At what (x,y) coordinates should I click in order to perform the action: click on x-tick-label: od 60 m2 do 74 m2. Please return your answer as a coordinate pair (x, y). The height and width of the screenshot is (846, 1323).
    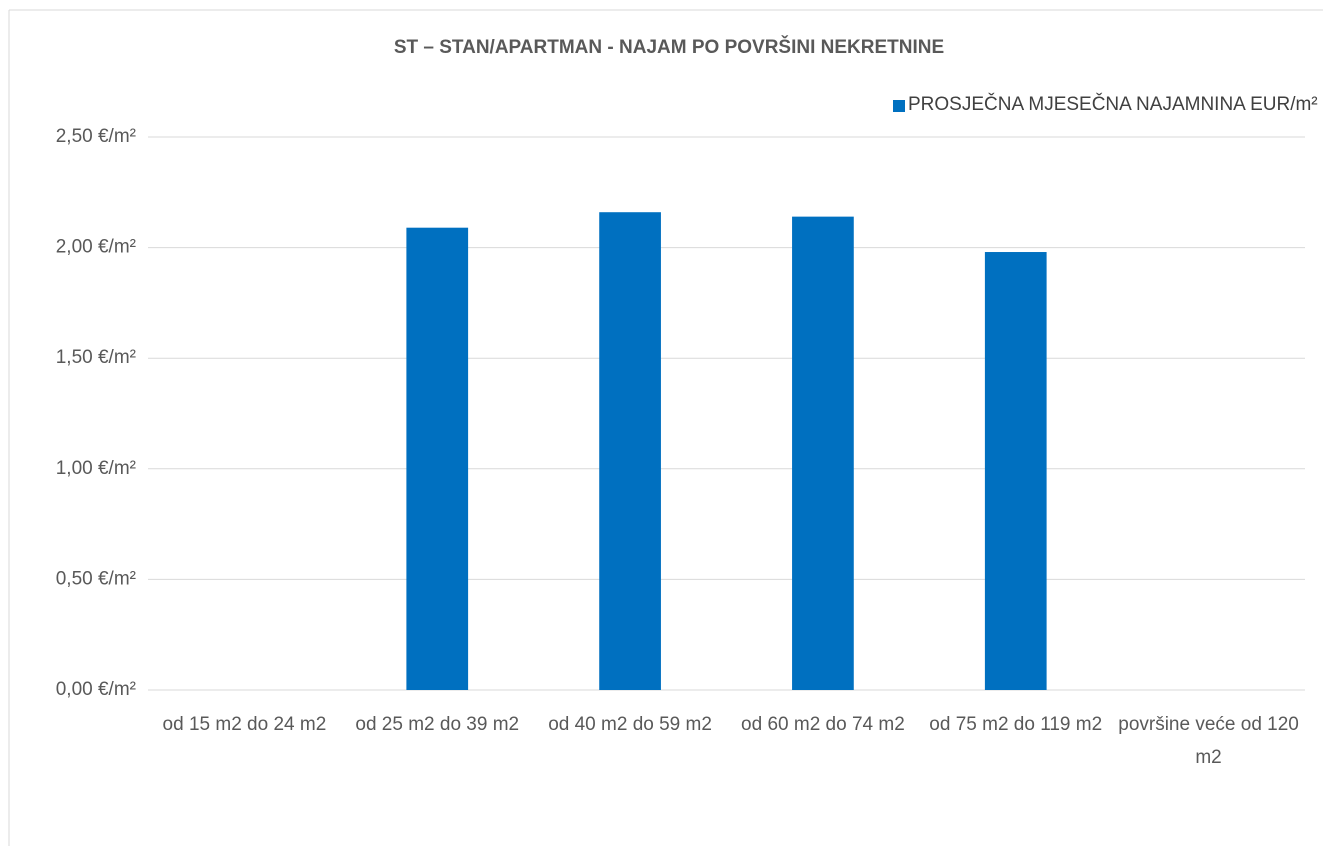
    Looking at the image, I should click on (823, 724).